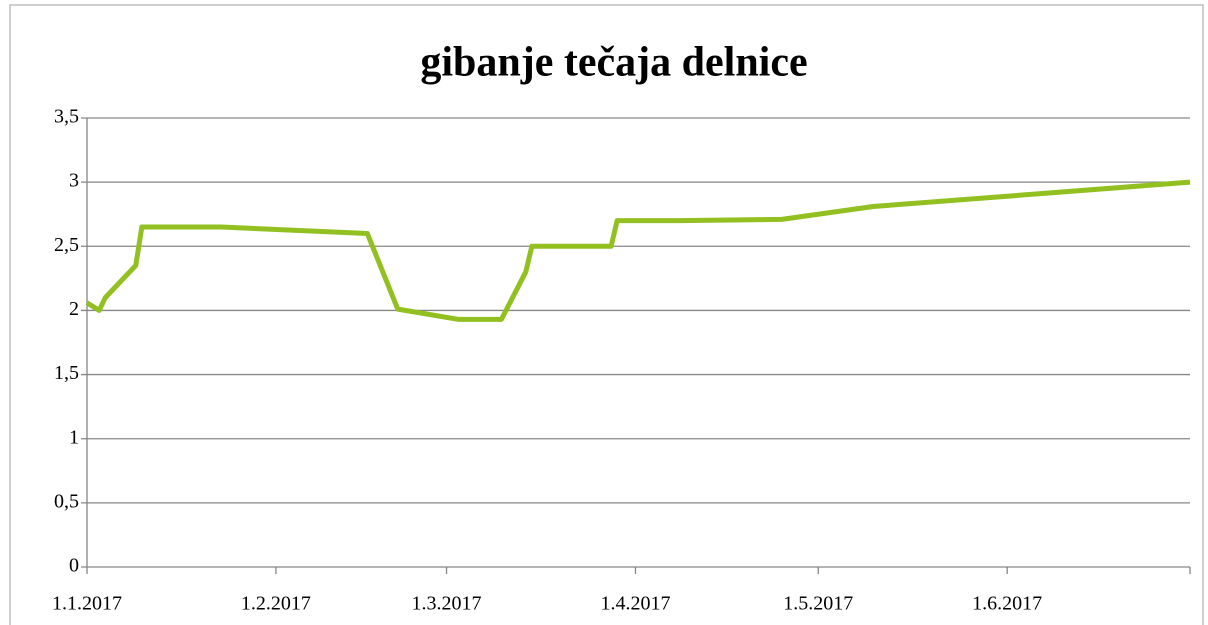 The image size is (1208, 625). Describe the element at coordinates (74, 181) in the screenshot. I see `y-tick-label: 3` at that location.